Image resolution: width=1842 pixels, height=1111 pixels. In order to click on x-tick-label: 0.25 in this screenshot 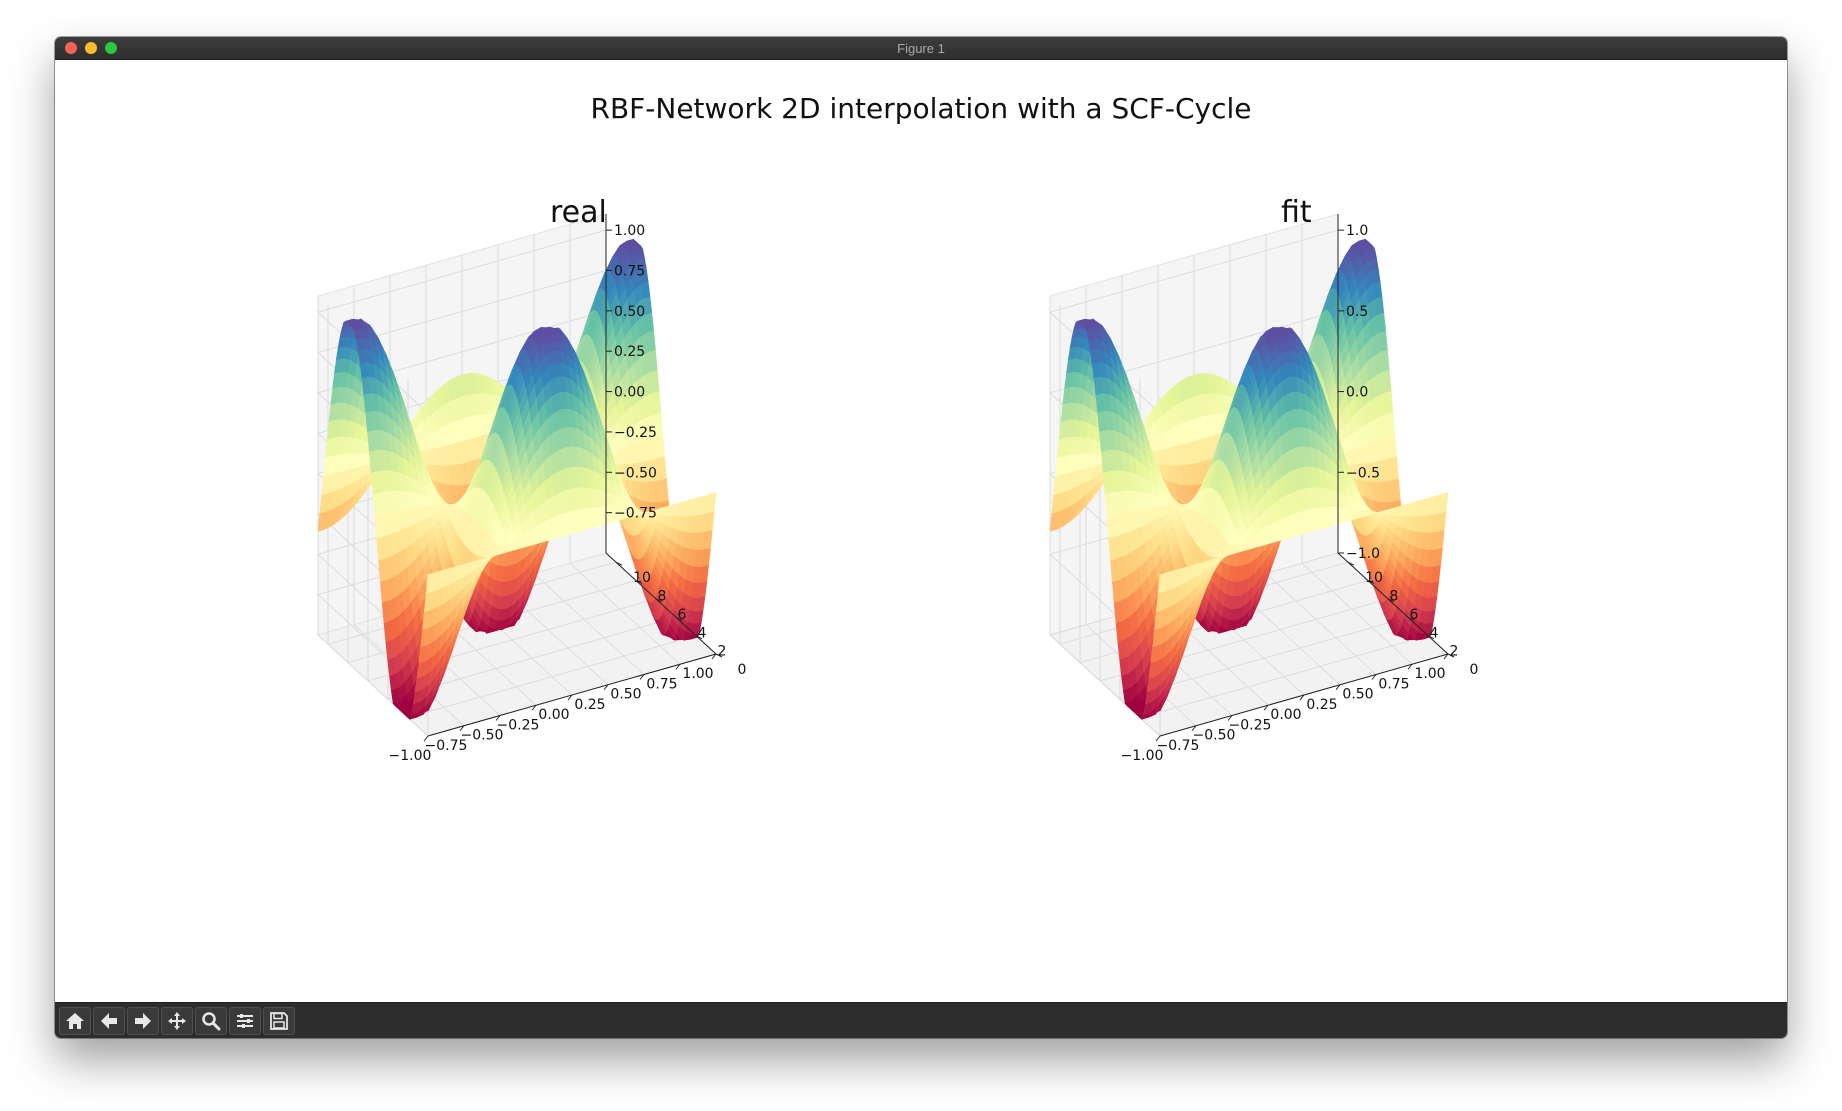, I will do `click(589, 705)`.